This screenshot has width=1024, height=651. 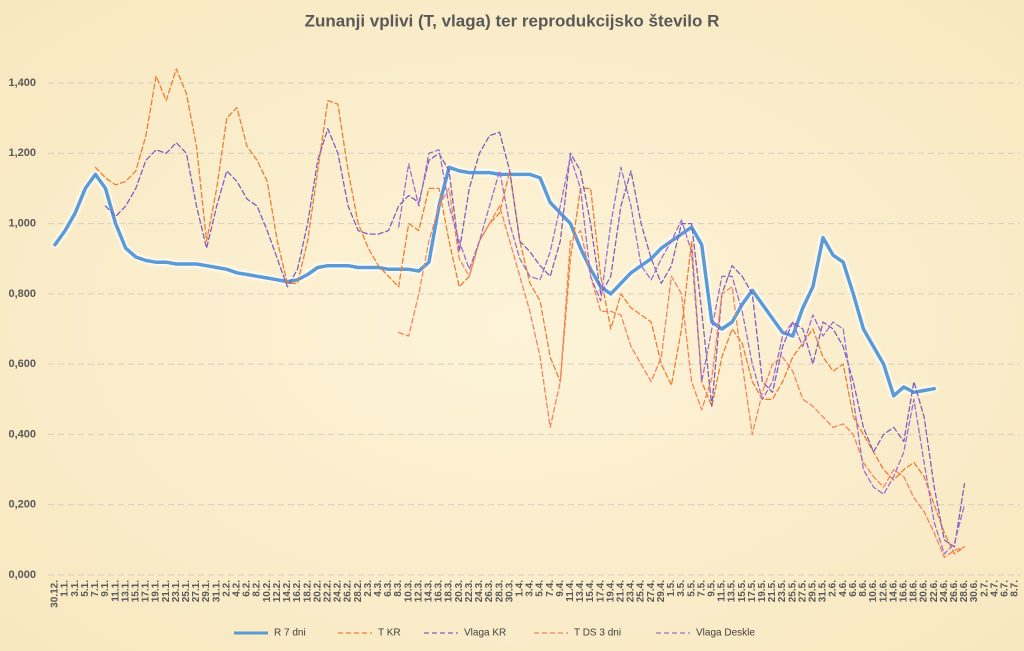 I want to click on x-tick-label: 28.2., so click(x=358, y=591).